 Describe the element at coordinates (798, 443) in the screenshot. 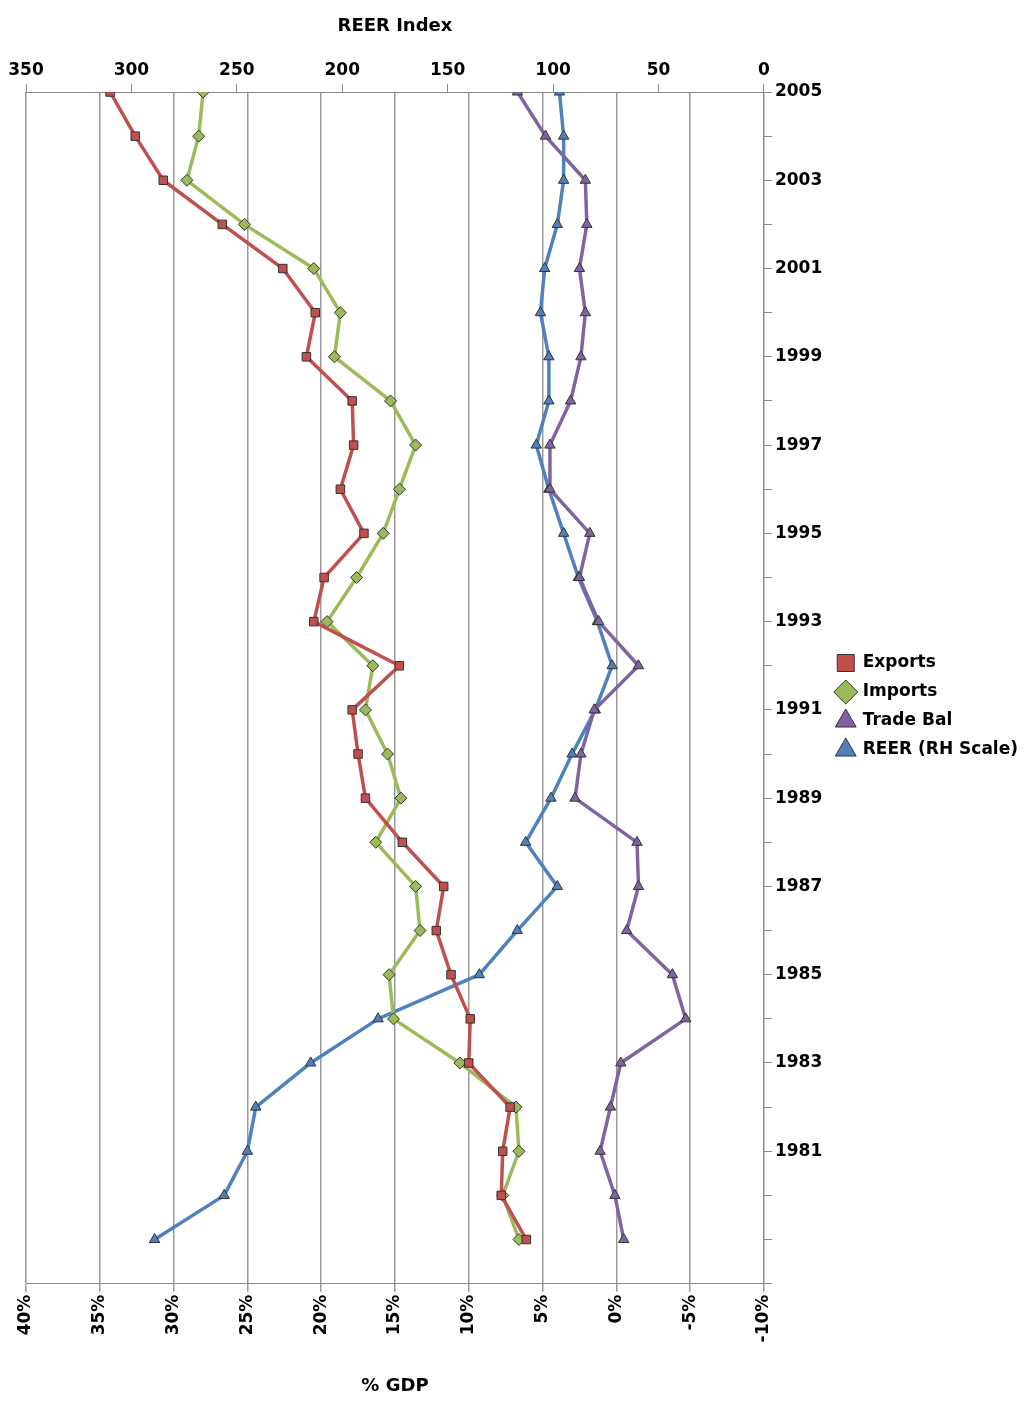

I see `y-tick-label: 1997` at that location.